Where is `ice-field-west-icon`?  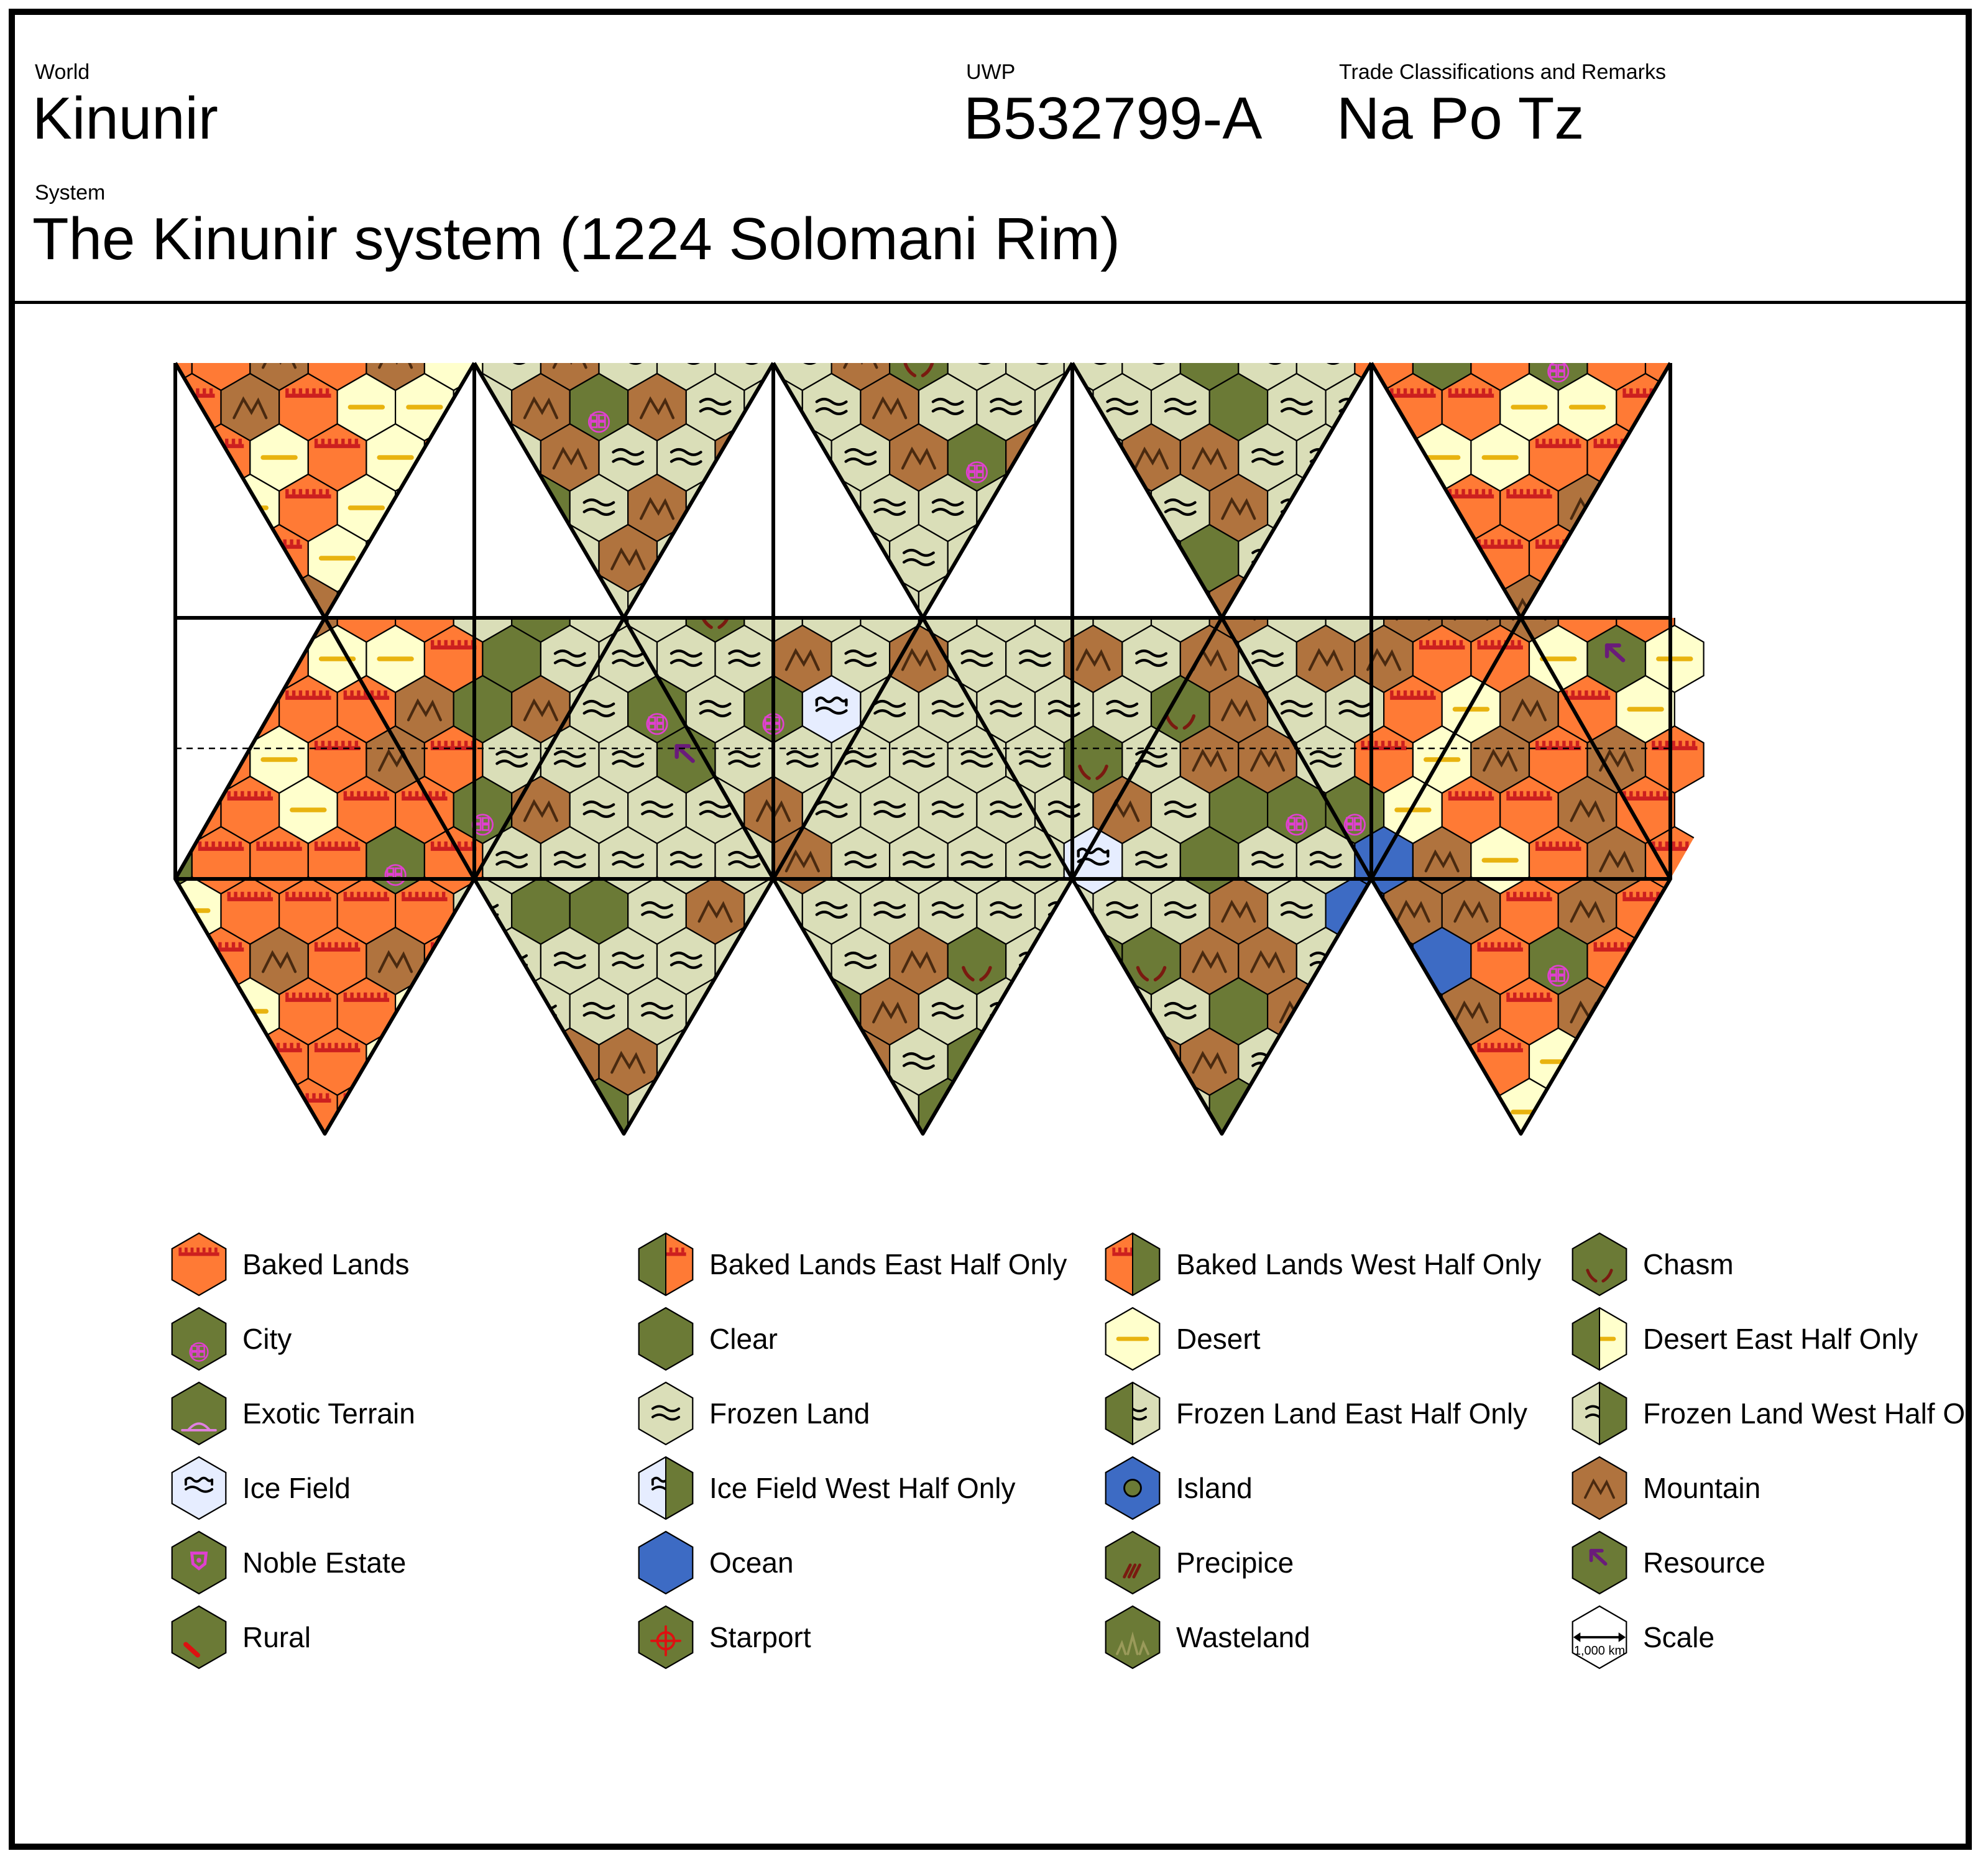
ice-field-west-icon is located at coordinates (666, 1488).